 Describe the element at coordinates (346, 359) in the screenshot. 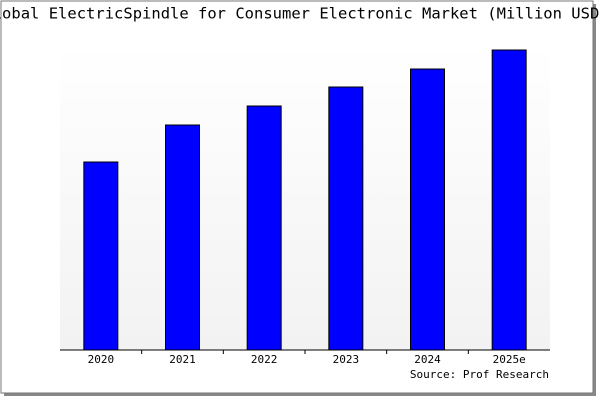

I see `x-tick-label: 2023` at that location.